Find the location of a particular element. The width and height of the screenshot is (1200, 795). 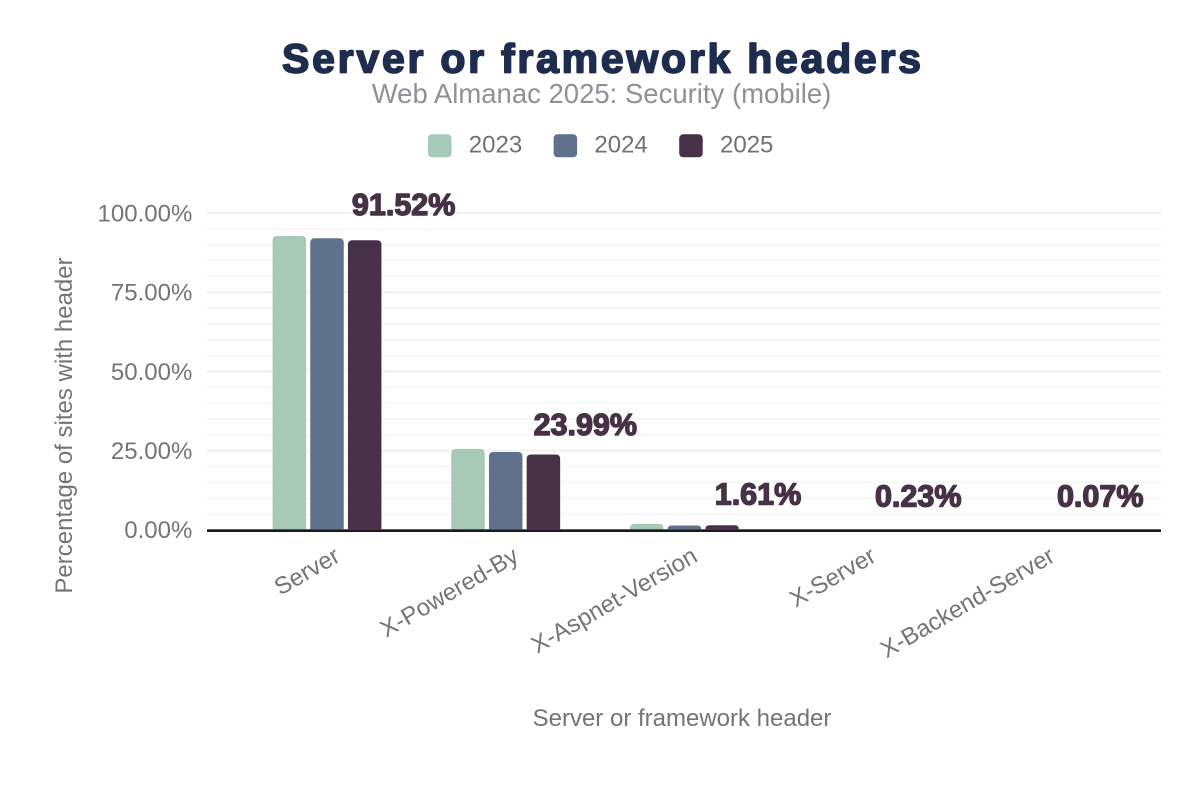

svg-text: 1.61% is located at coordinates (758, 495).